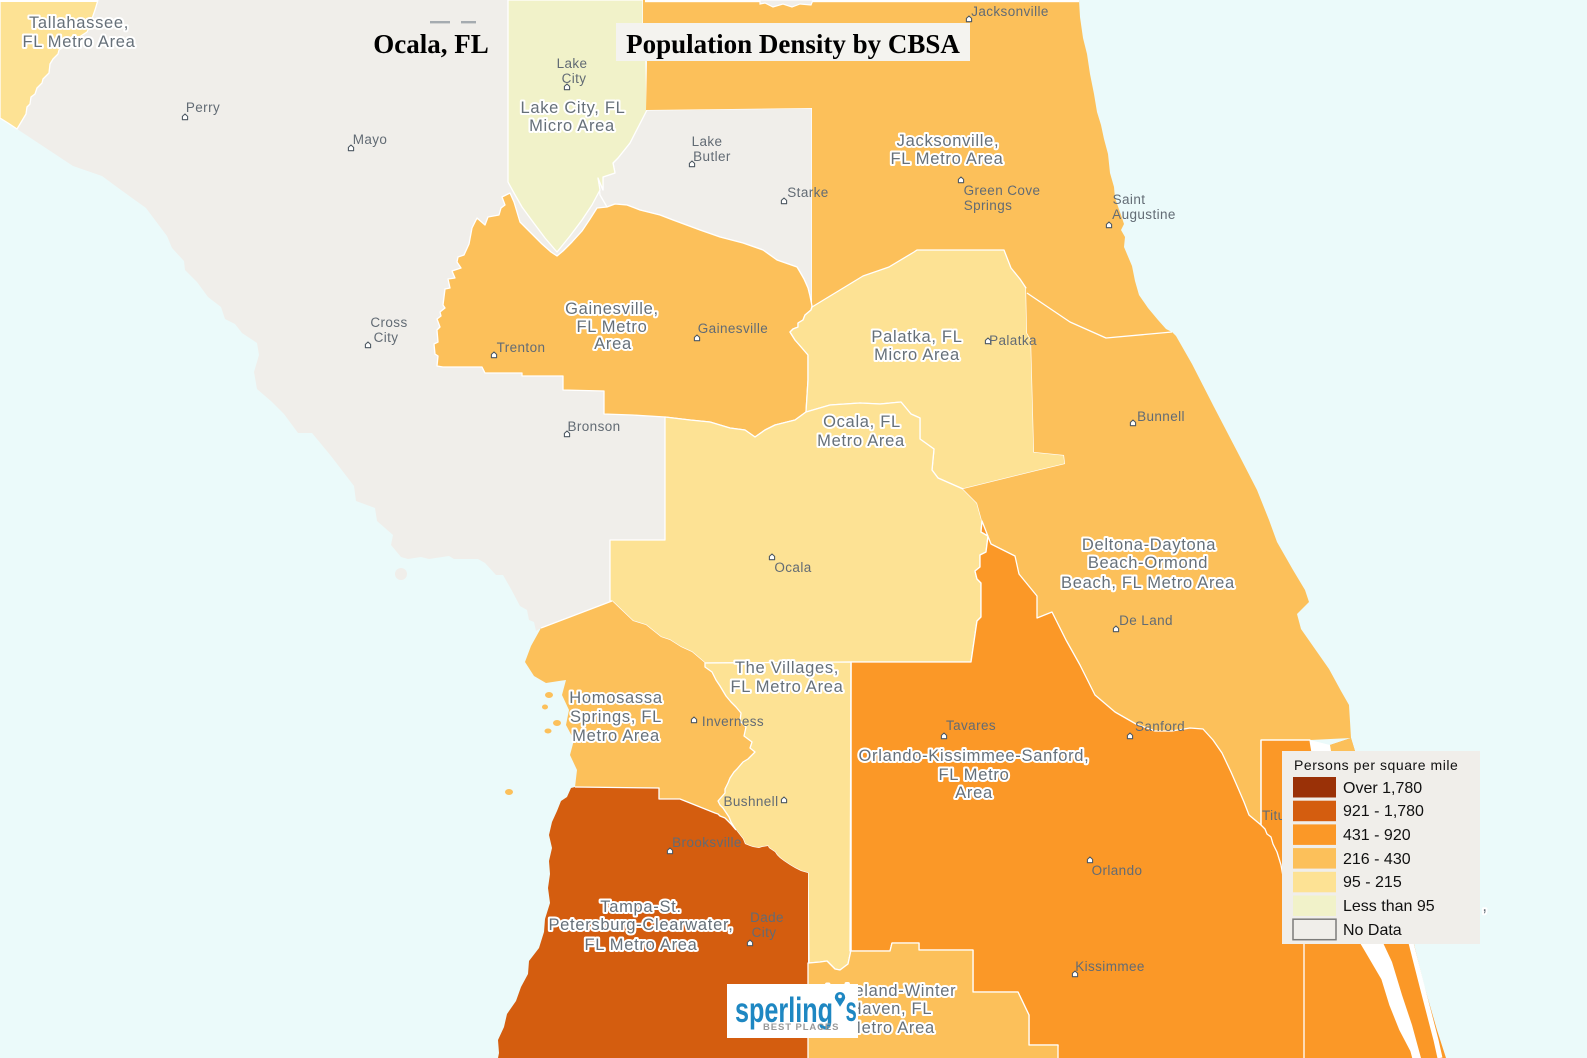 This screenshot has height=1058, width=1587. I want to click on svg-text: Gainesville,, so click(612, 309).